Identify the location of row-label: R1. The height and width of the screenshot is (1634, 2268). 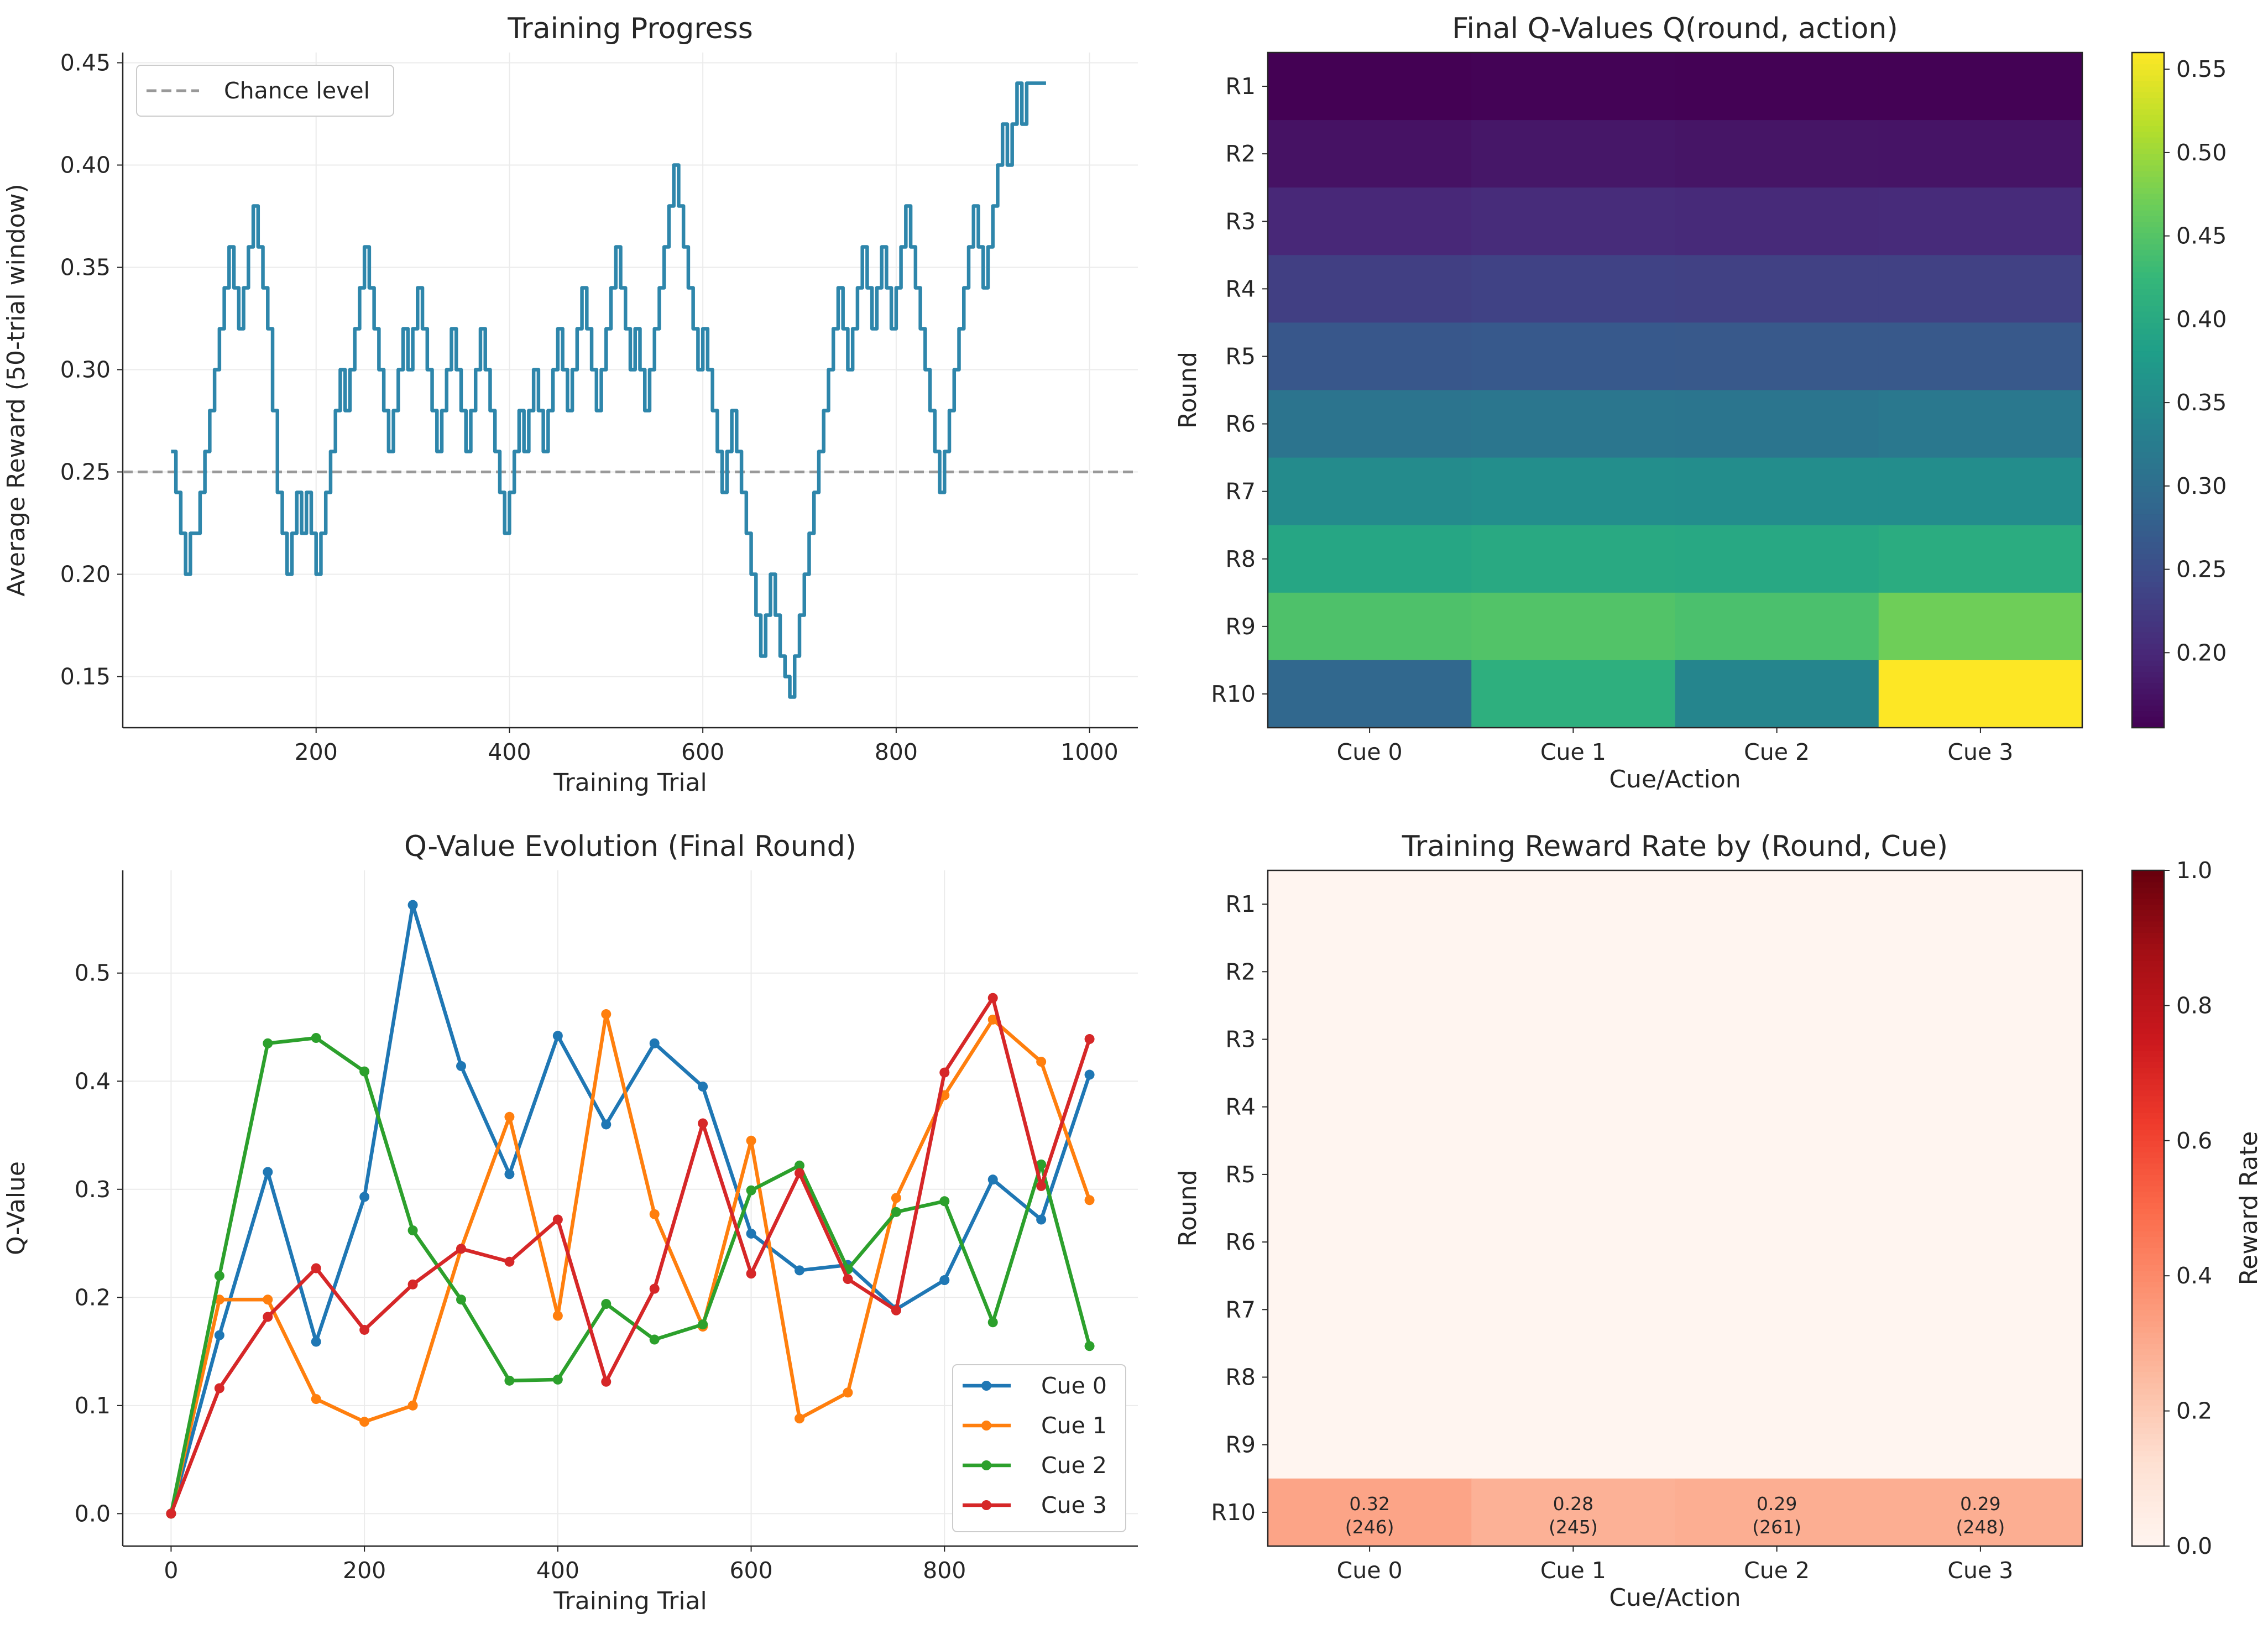
(1240, 87).